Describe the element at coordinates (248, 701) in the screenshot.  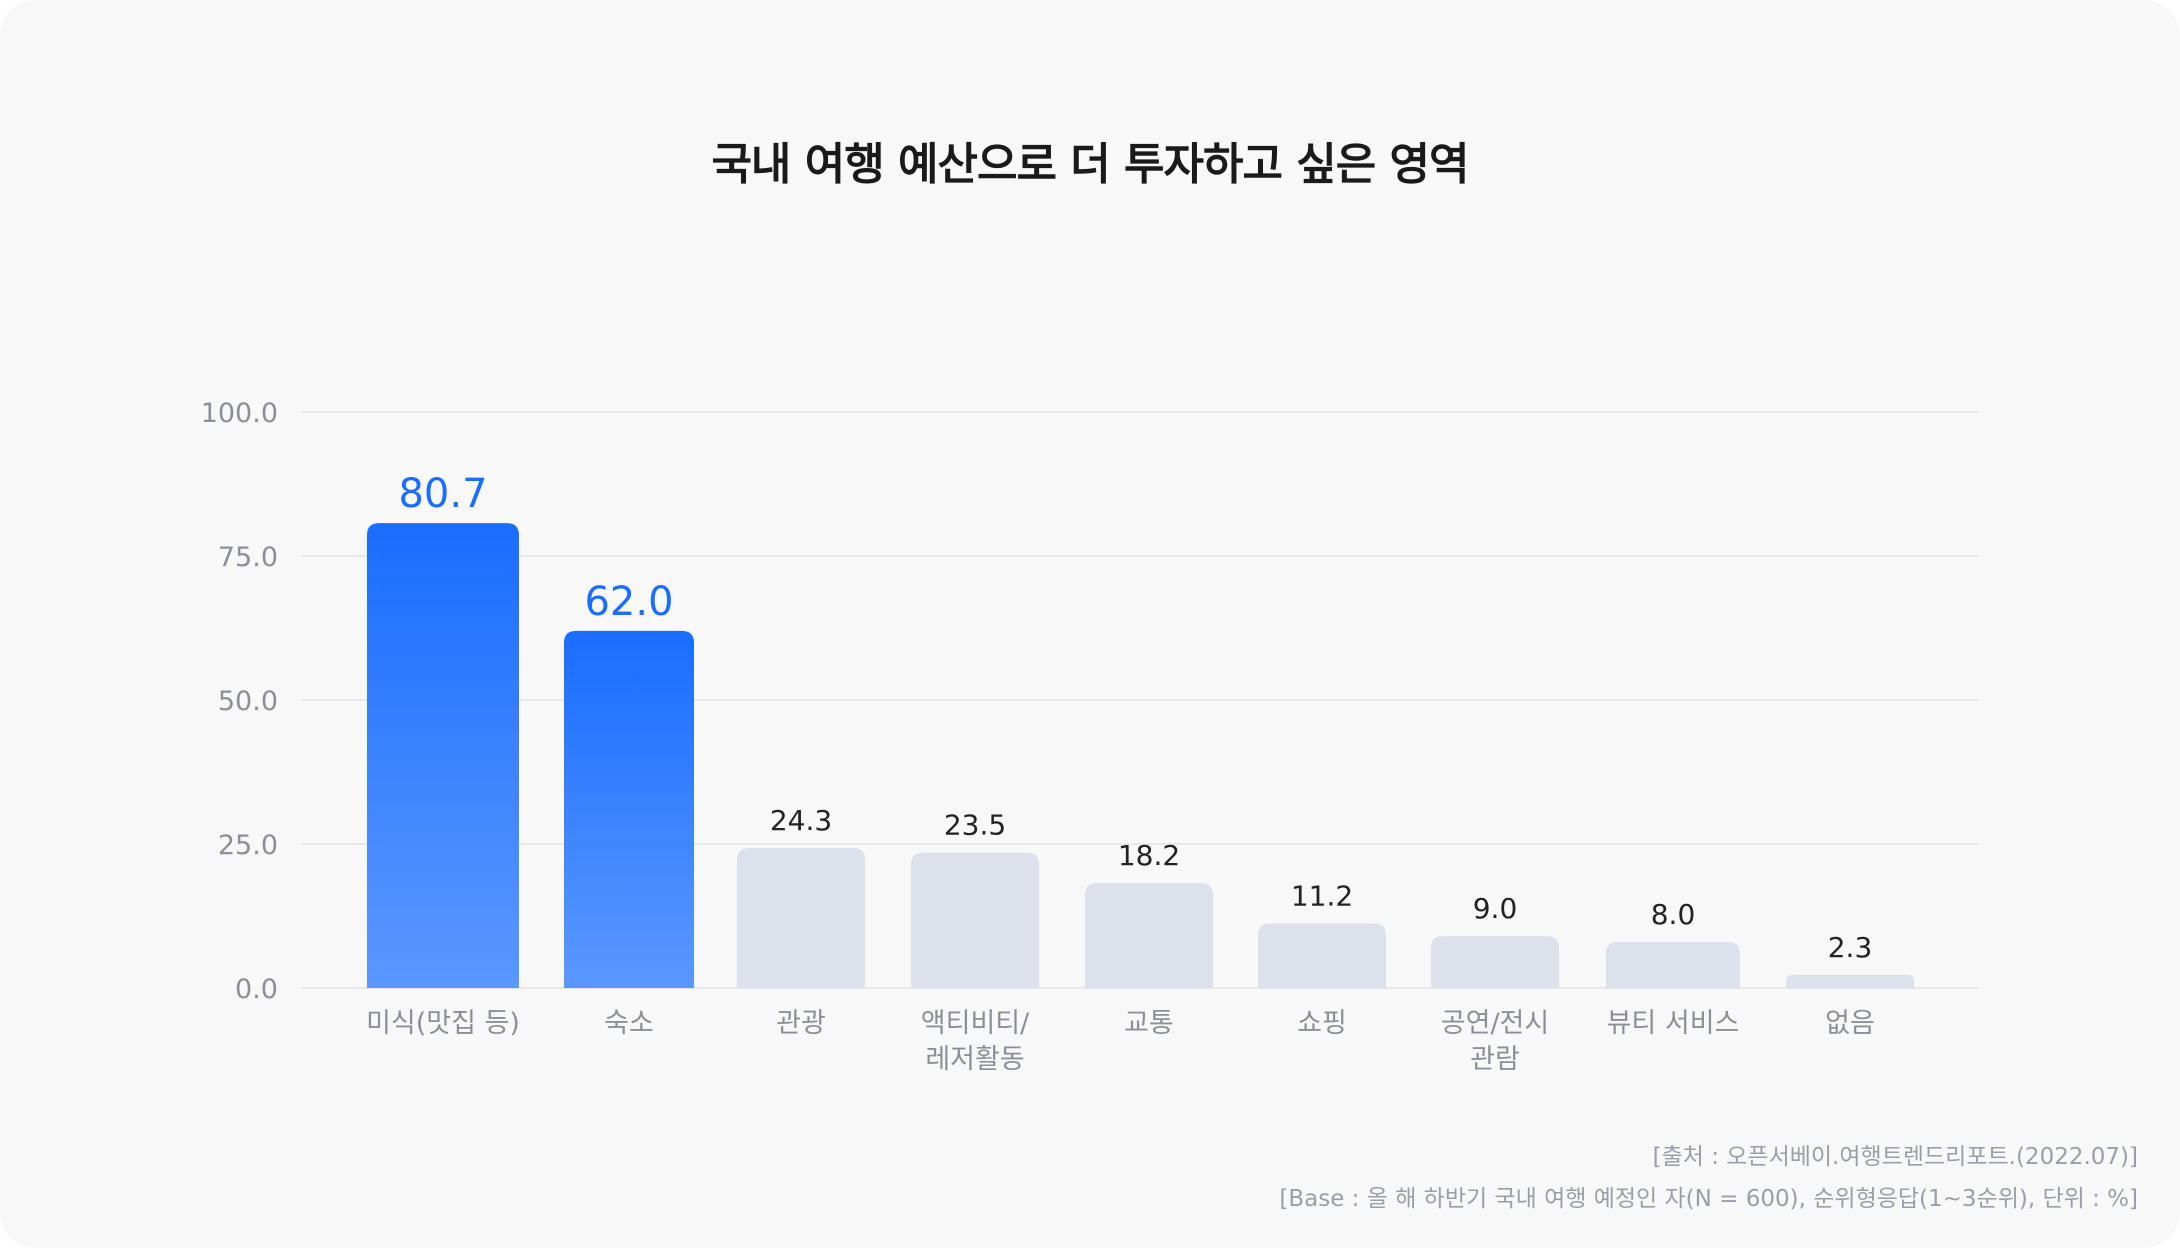
I see `y-tick-label: 50.0` at that location.